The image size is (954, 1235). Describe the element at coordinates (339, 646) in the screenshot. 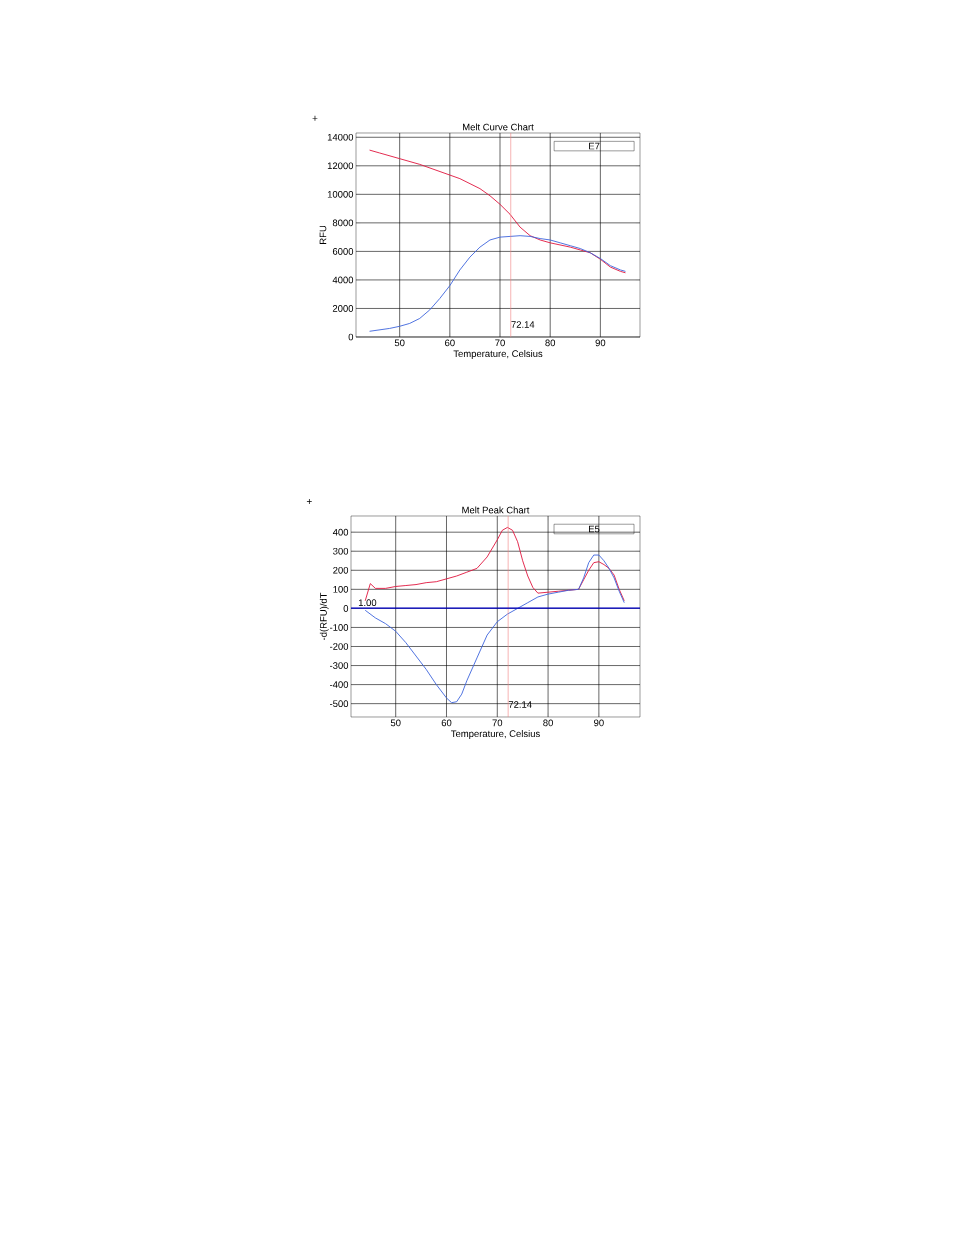

I see `y-tick-label: -200` at that location.